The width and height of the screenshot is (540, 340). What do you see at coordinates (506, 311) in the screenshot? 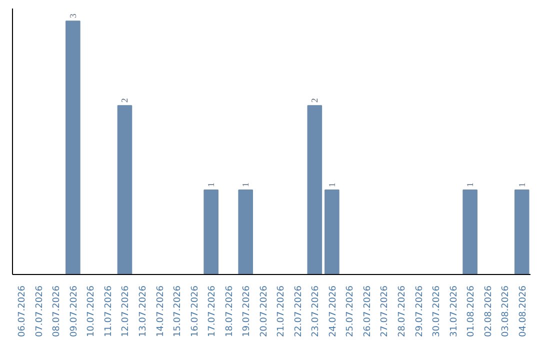
I see `x-tick-label: 03.08.2026` at bounding box center [506, 311].